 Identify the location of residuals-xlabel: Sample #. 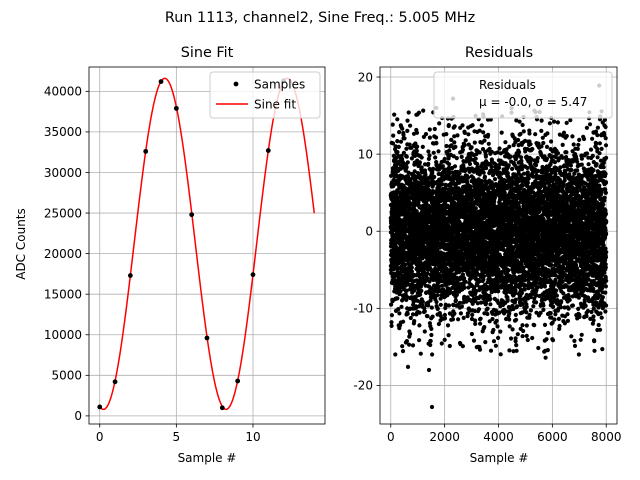
(499, 458).